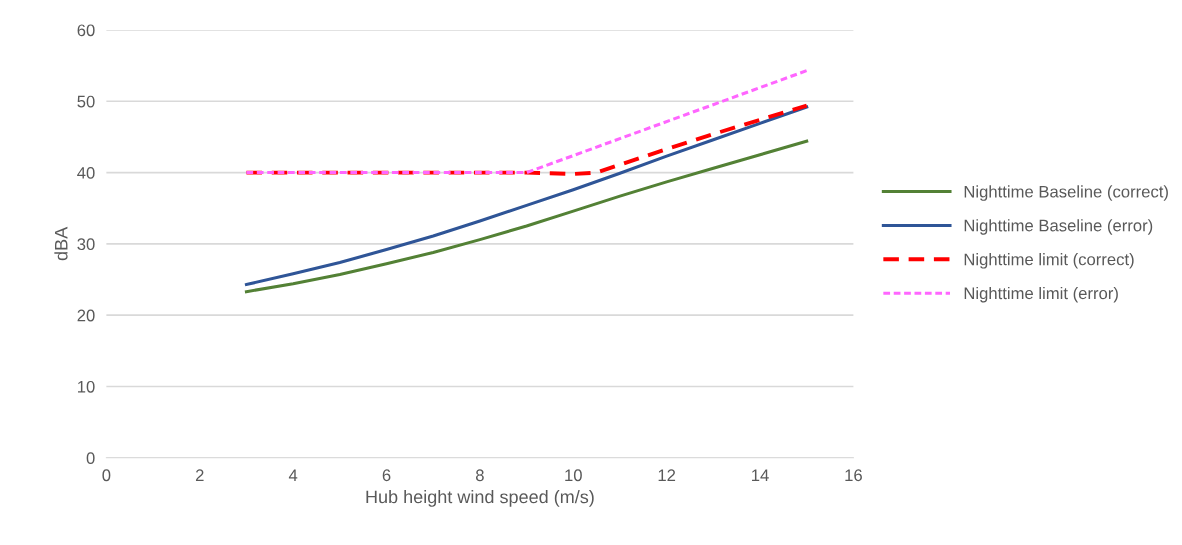 The height and width of the screenshot is (545, 1182). Describe the element at coordinates (90, 458) in the screenshot. I see `y-tick-label: 0` at that location.